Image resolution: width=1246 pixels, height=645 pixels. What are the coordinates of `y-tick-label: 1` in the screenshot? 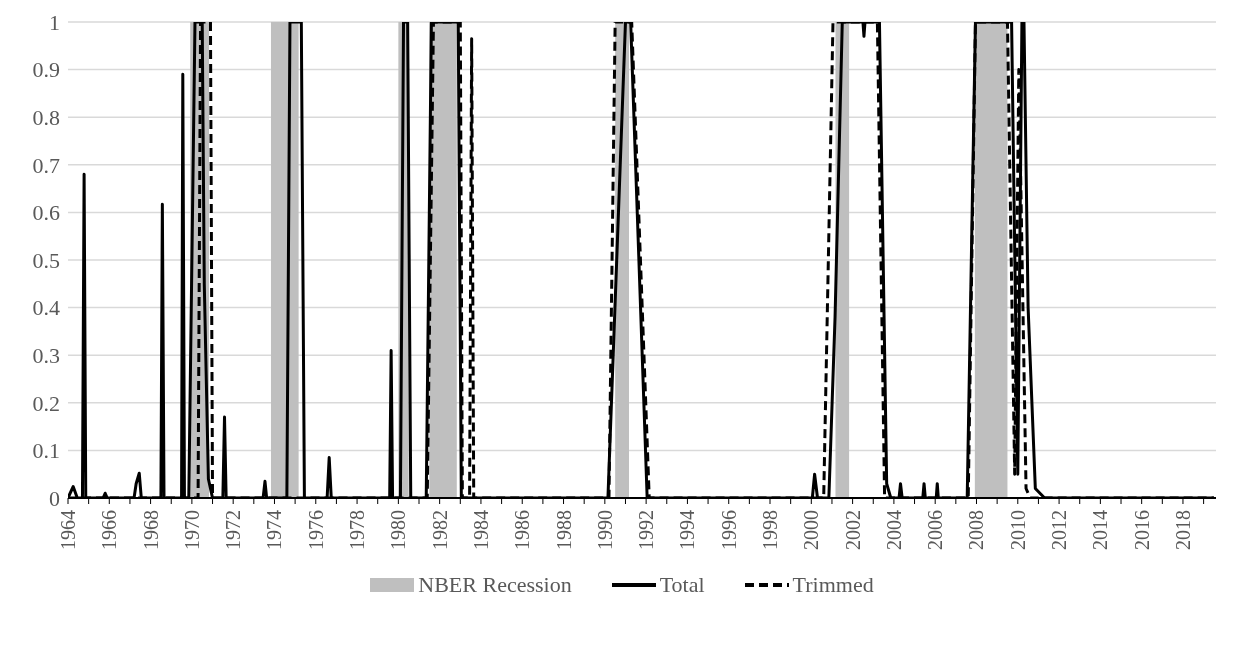 It's located at (54, 22).